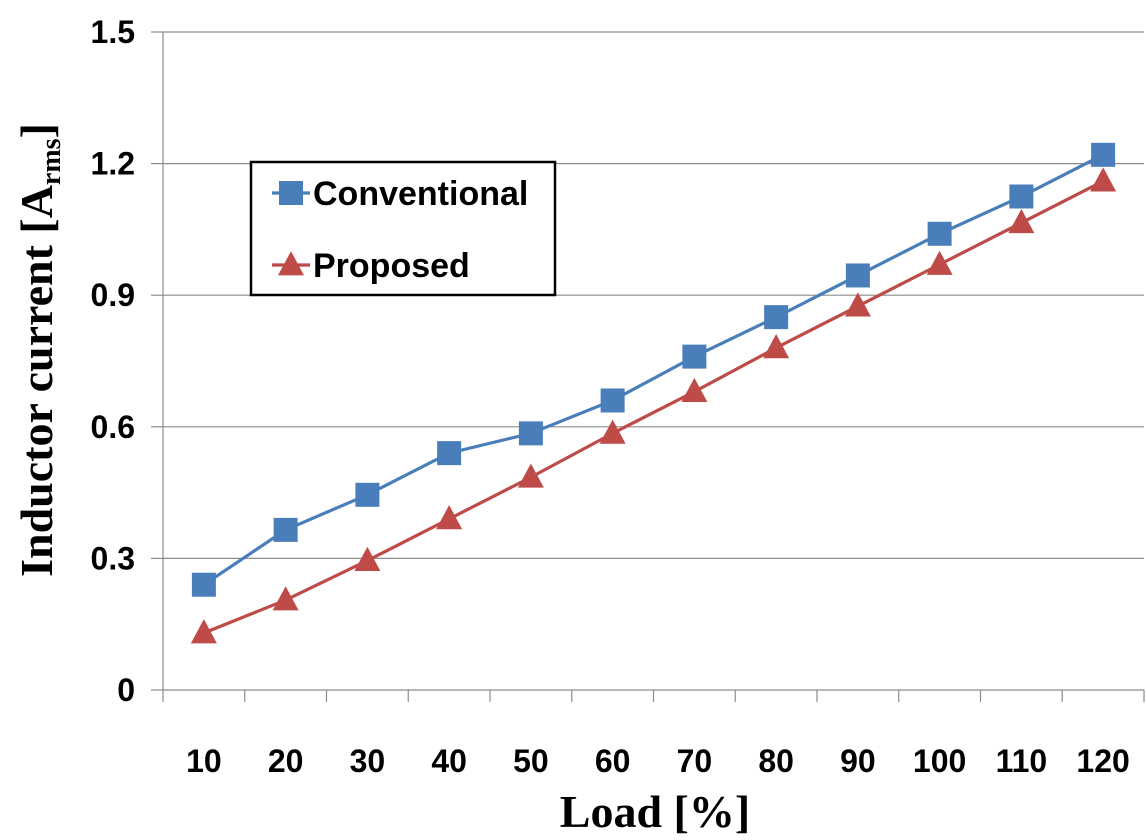 This screenshot has height=840, width=1146. Describe the element at coordinates (204, 761) in the screenshot. I see `x-tick-label-10: 10` at that location.